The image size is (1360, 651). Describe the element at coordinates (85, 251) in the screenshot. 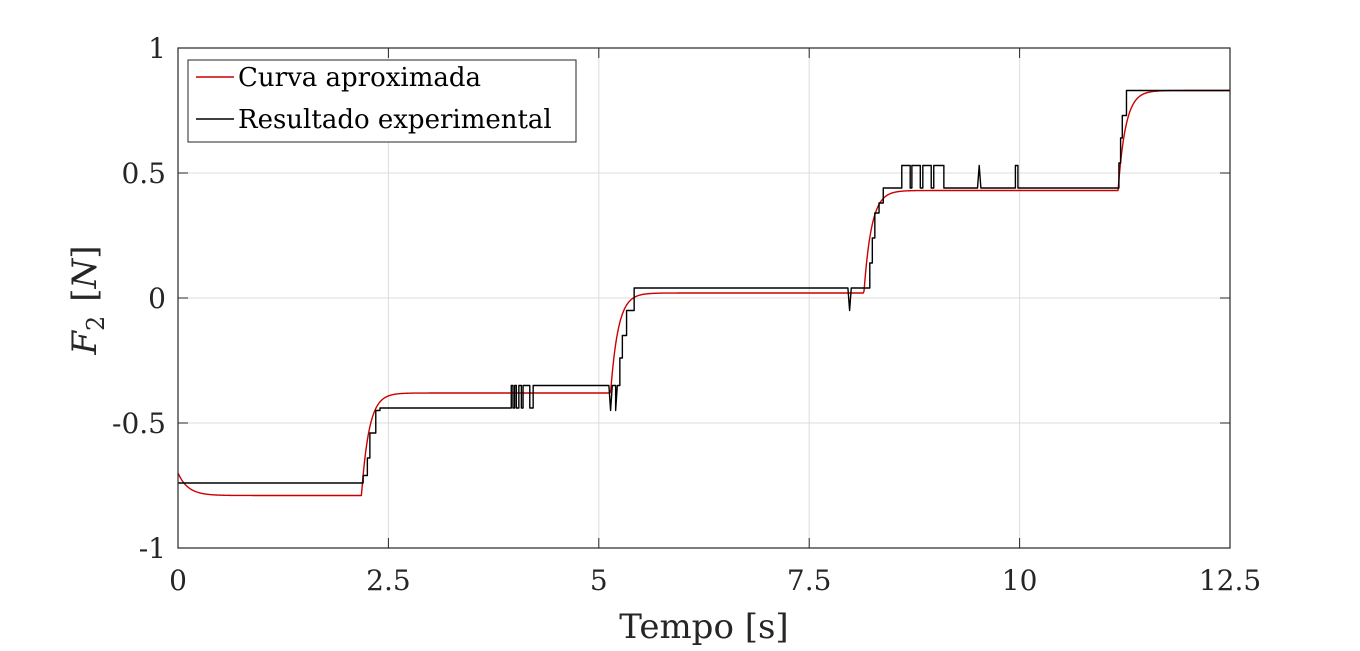

I see `y-axis-label-unit-close: ]` at that location.